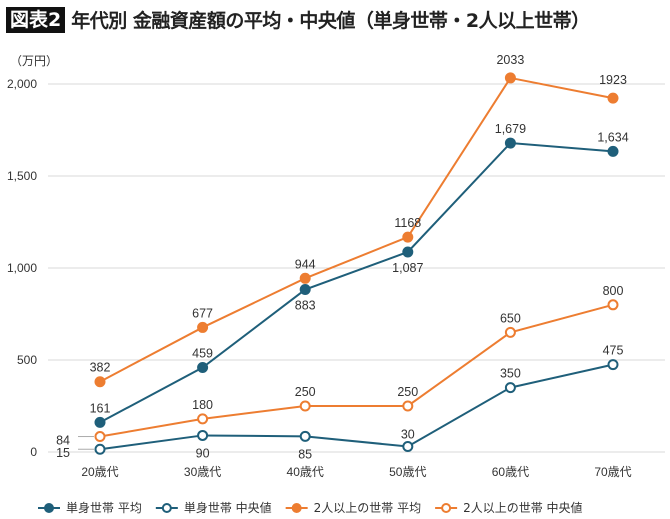 This screenshot has height=519, width=670. What do you see at coordinates (407, 268) in the screenshot?
I see `data-label: 1,087` at bounding box center [407, 268].